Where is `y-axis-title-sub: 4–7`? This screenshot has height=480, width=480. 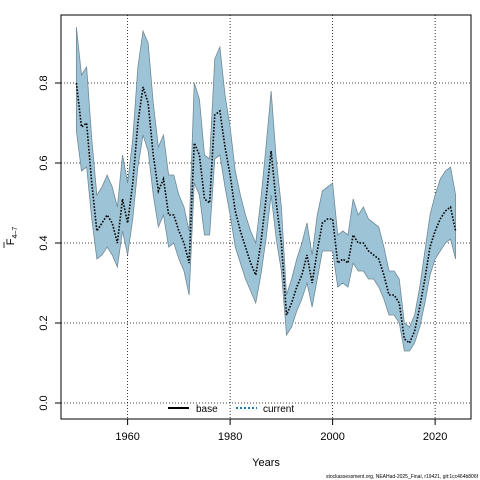 y-axis-title-sub: 4–7 is located at coordinates (15, 233).